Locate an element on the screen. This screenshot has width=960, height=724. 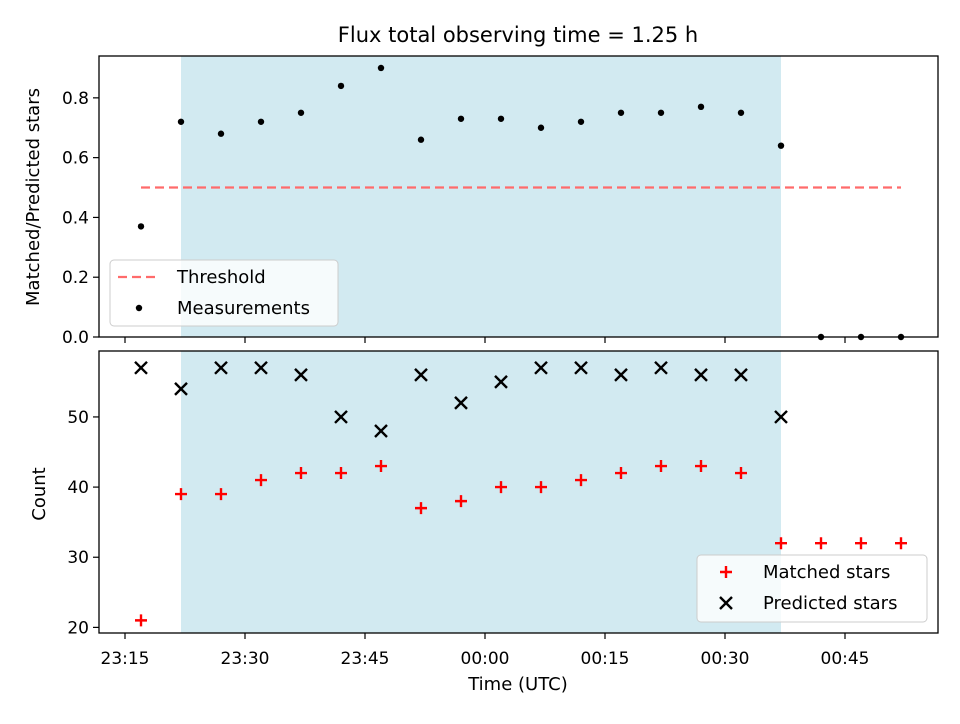
bottom-y-axis-label: Count is located at coordinates (39, 493).